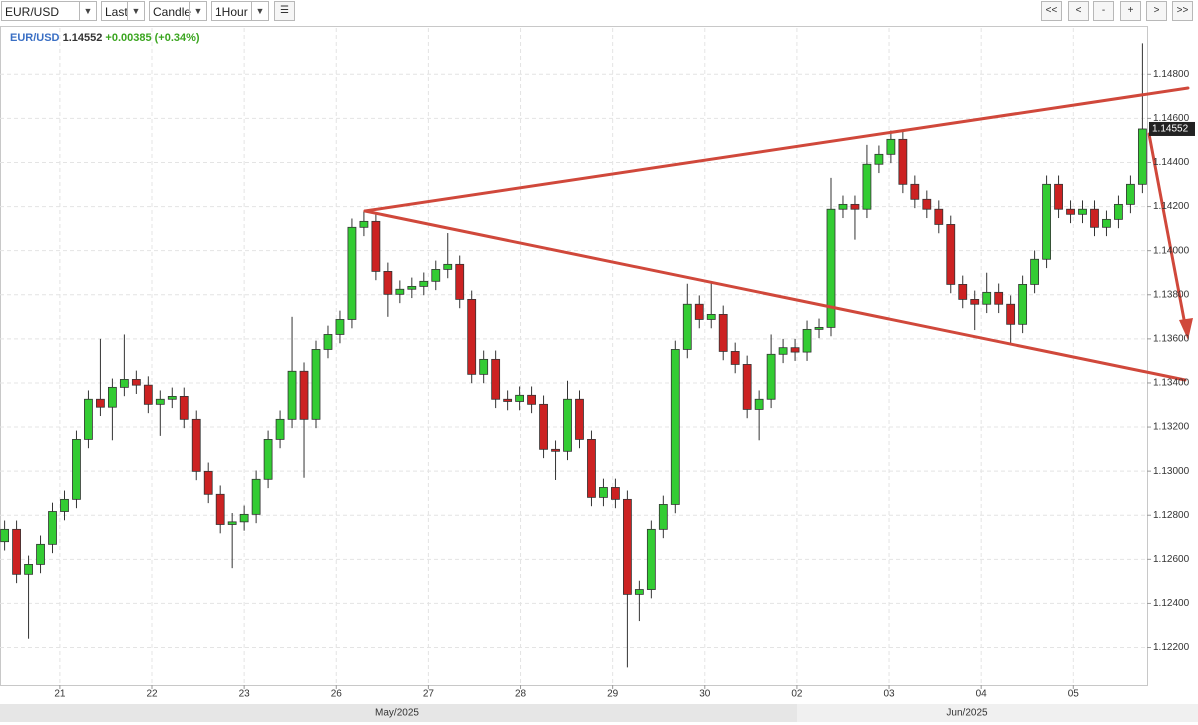  What do you see at coordinates (1186, 329) in the screenshot?
I see `arrow-head` at bounding box center [1186, 329].